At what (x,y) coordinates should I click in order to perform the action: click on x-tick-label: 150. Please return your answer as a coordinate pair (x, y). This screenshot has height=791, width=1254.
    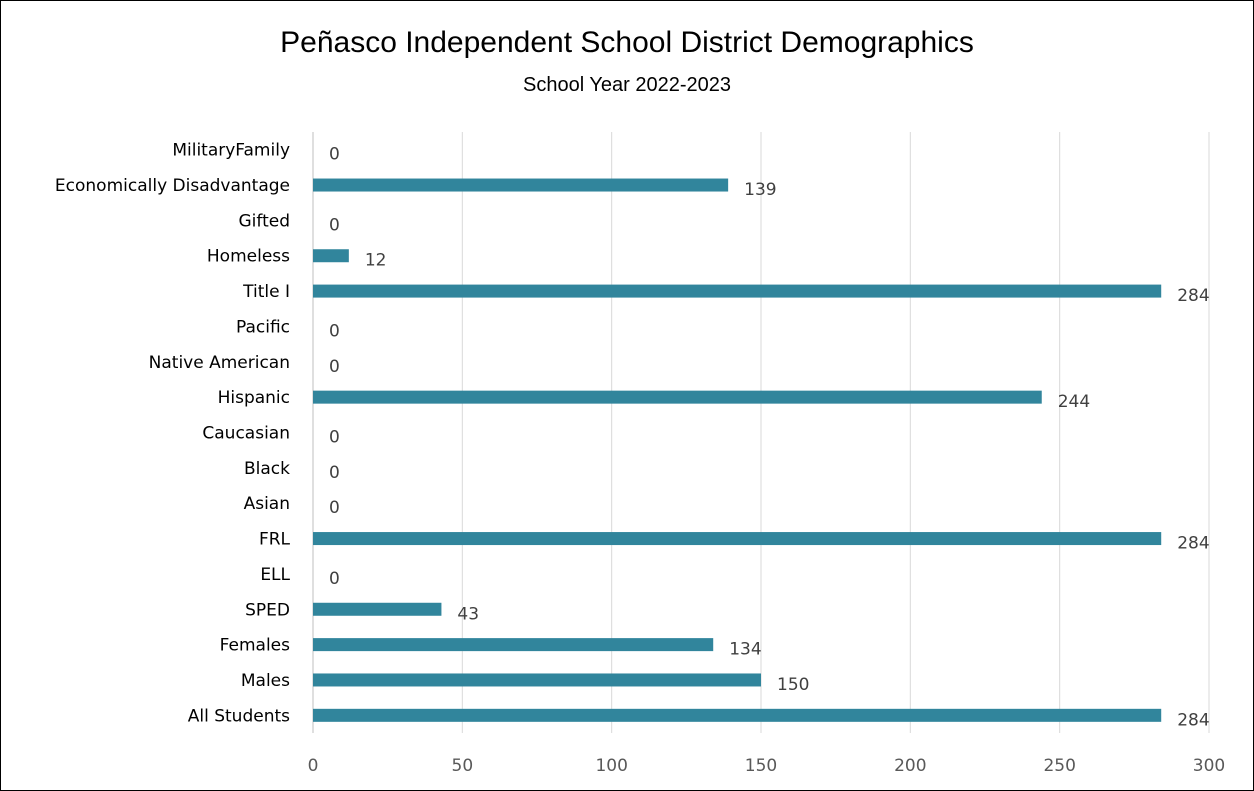
    Looking at the image, I should click on (761, 766).